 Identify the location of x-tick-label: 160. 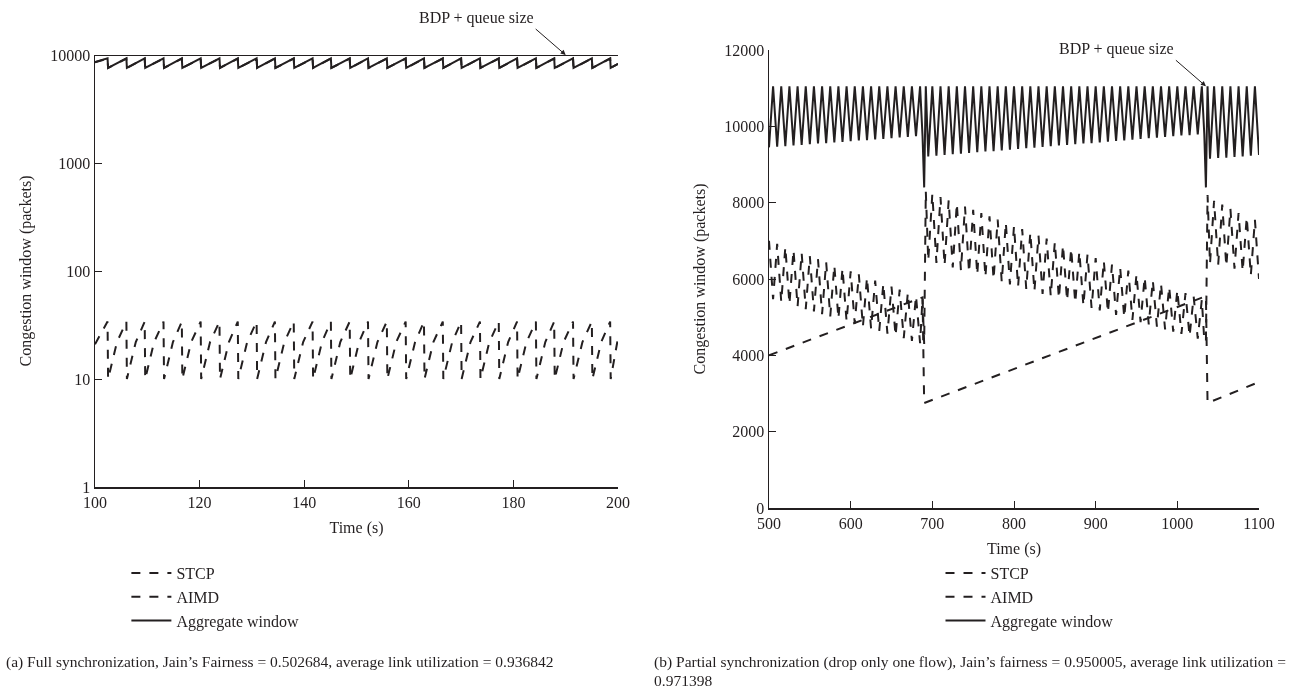
(408, 502).